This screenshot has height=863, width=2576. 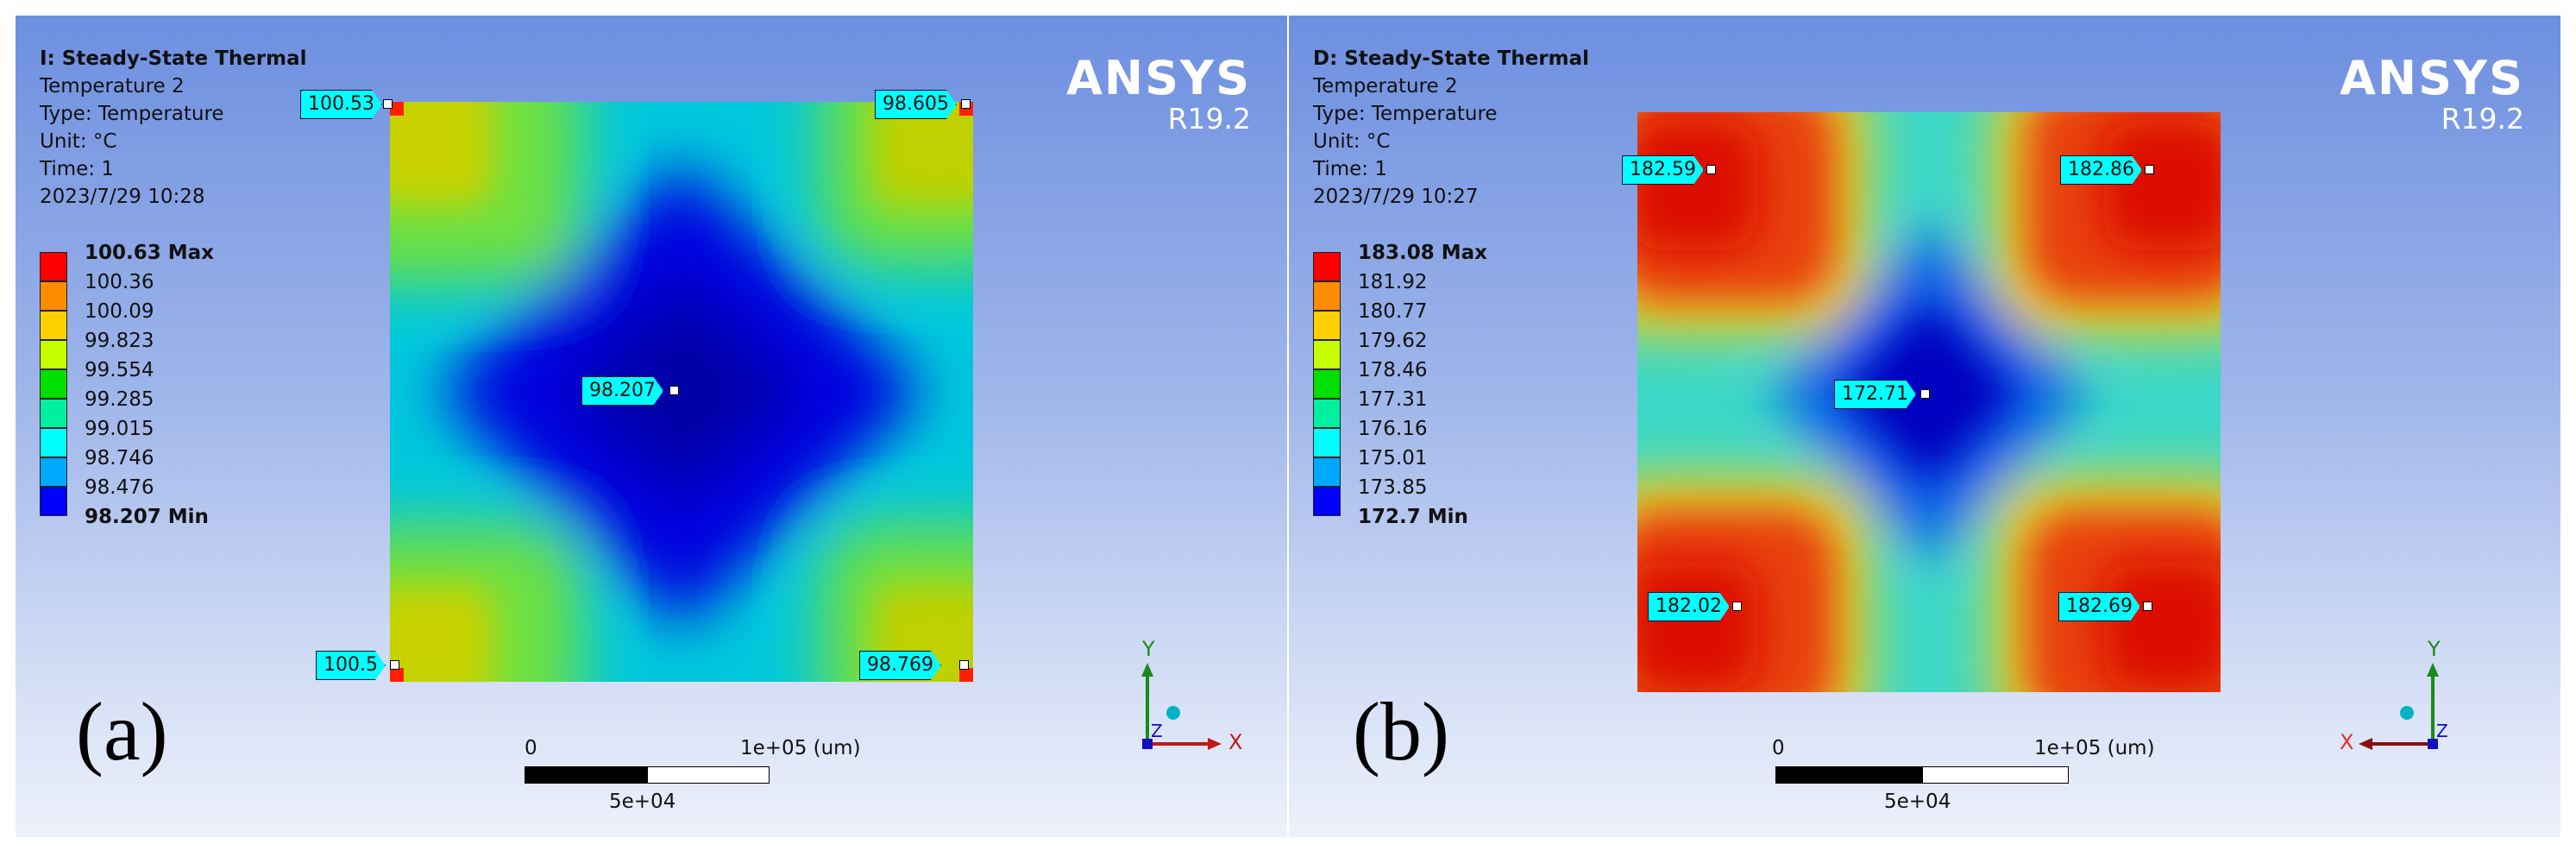 I want to click on figure-label-a: (a), so click(x=122, y=731).